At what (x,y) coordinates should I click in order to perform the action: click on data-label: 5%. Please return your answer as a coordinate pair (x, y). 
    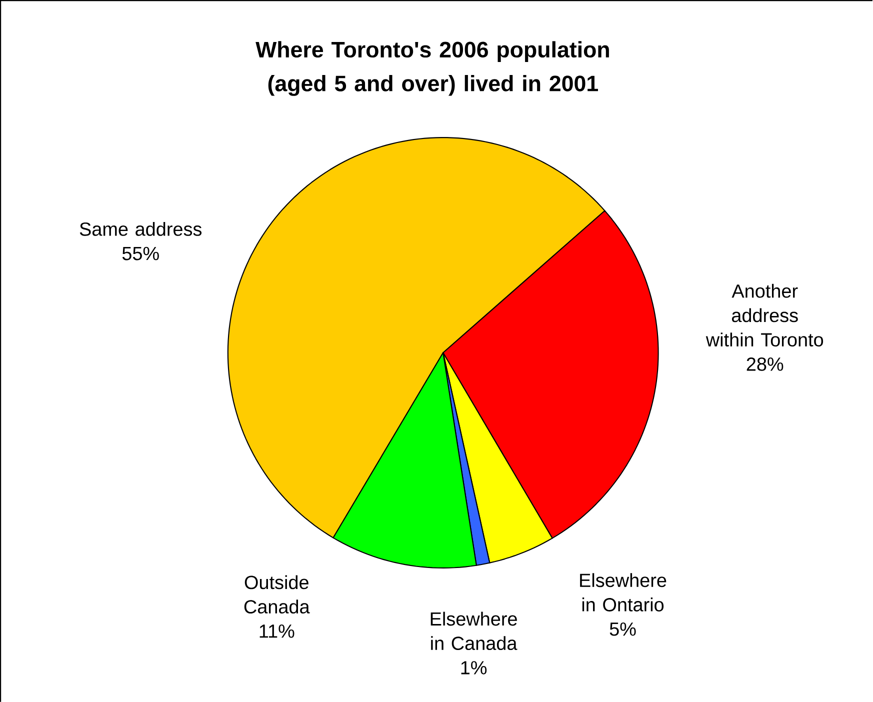
    Looking at the image, I should click on (623, 629).